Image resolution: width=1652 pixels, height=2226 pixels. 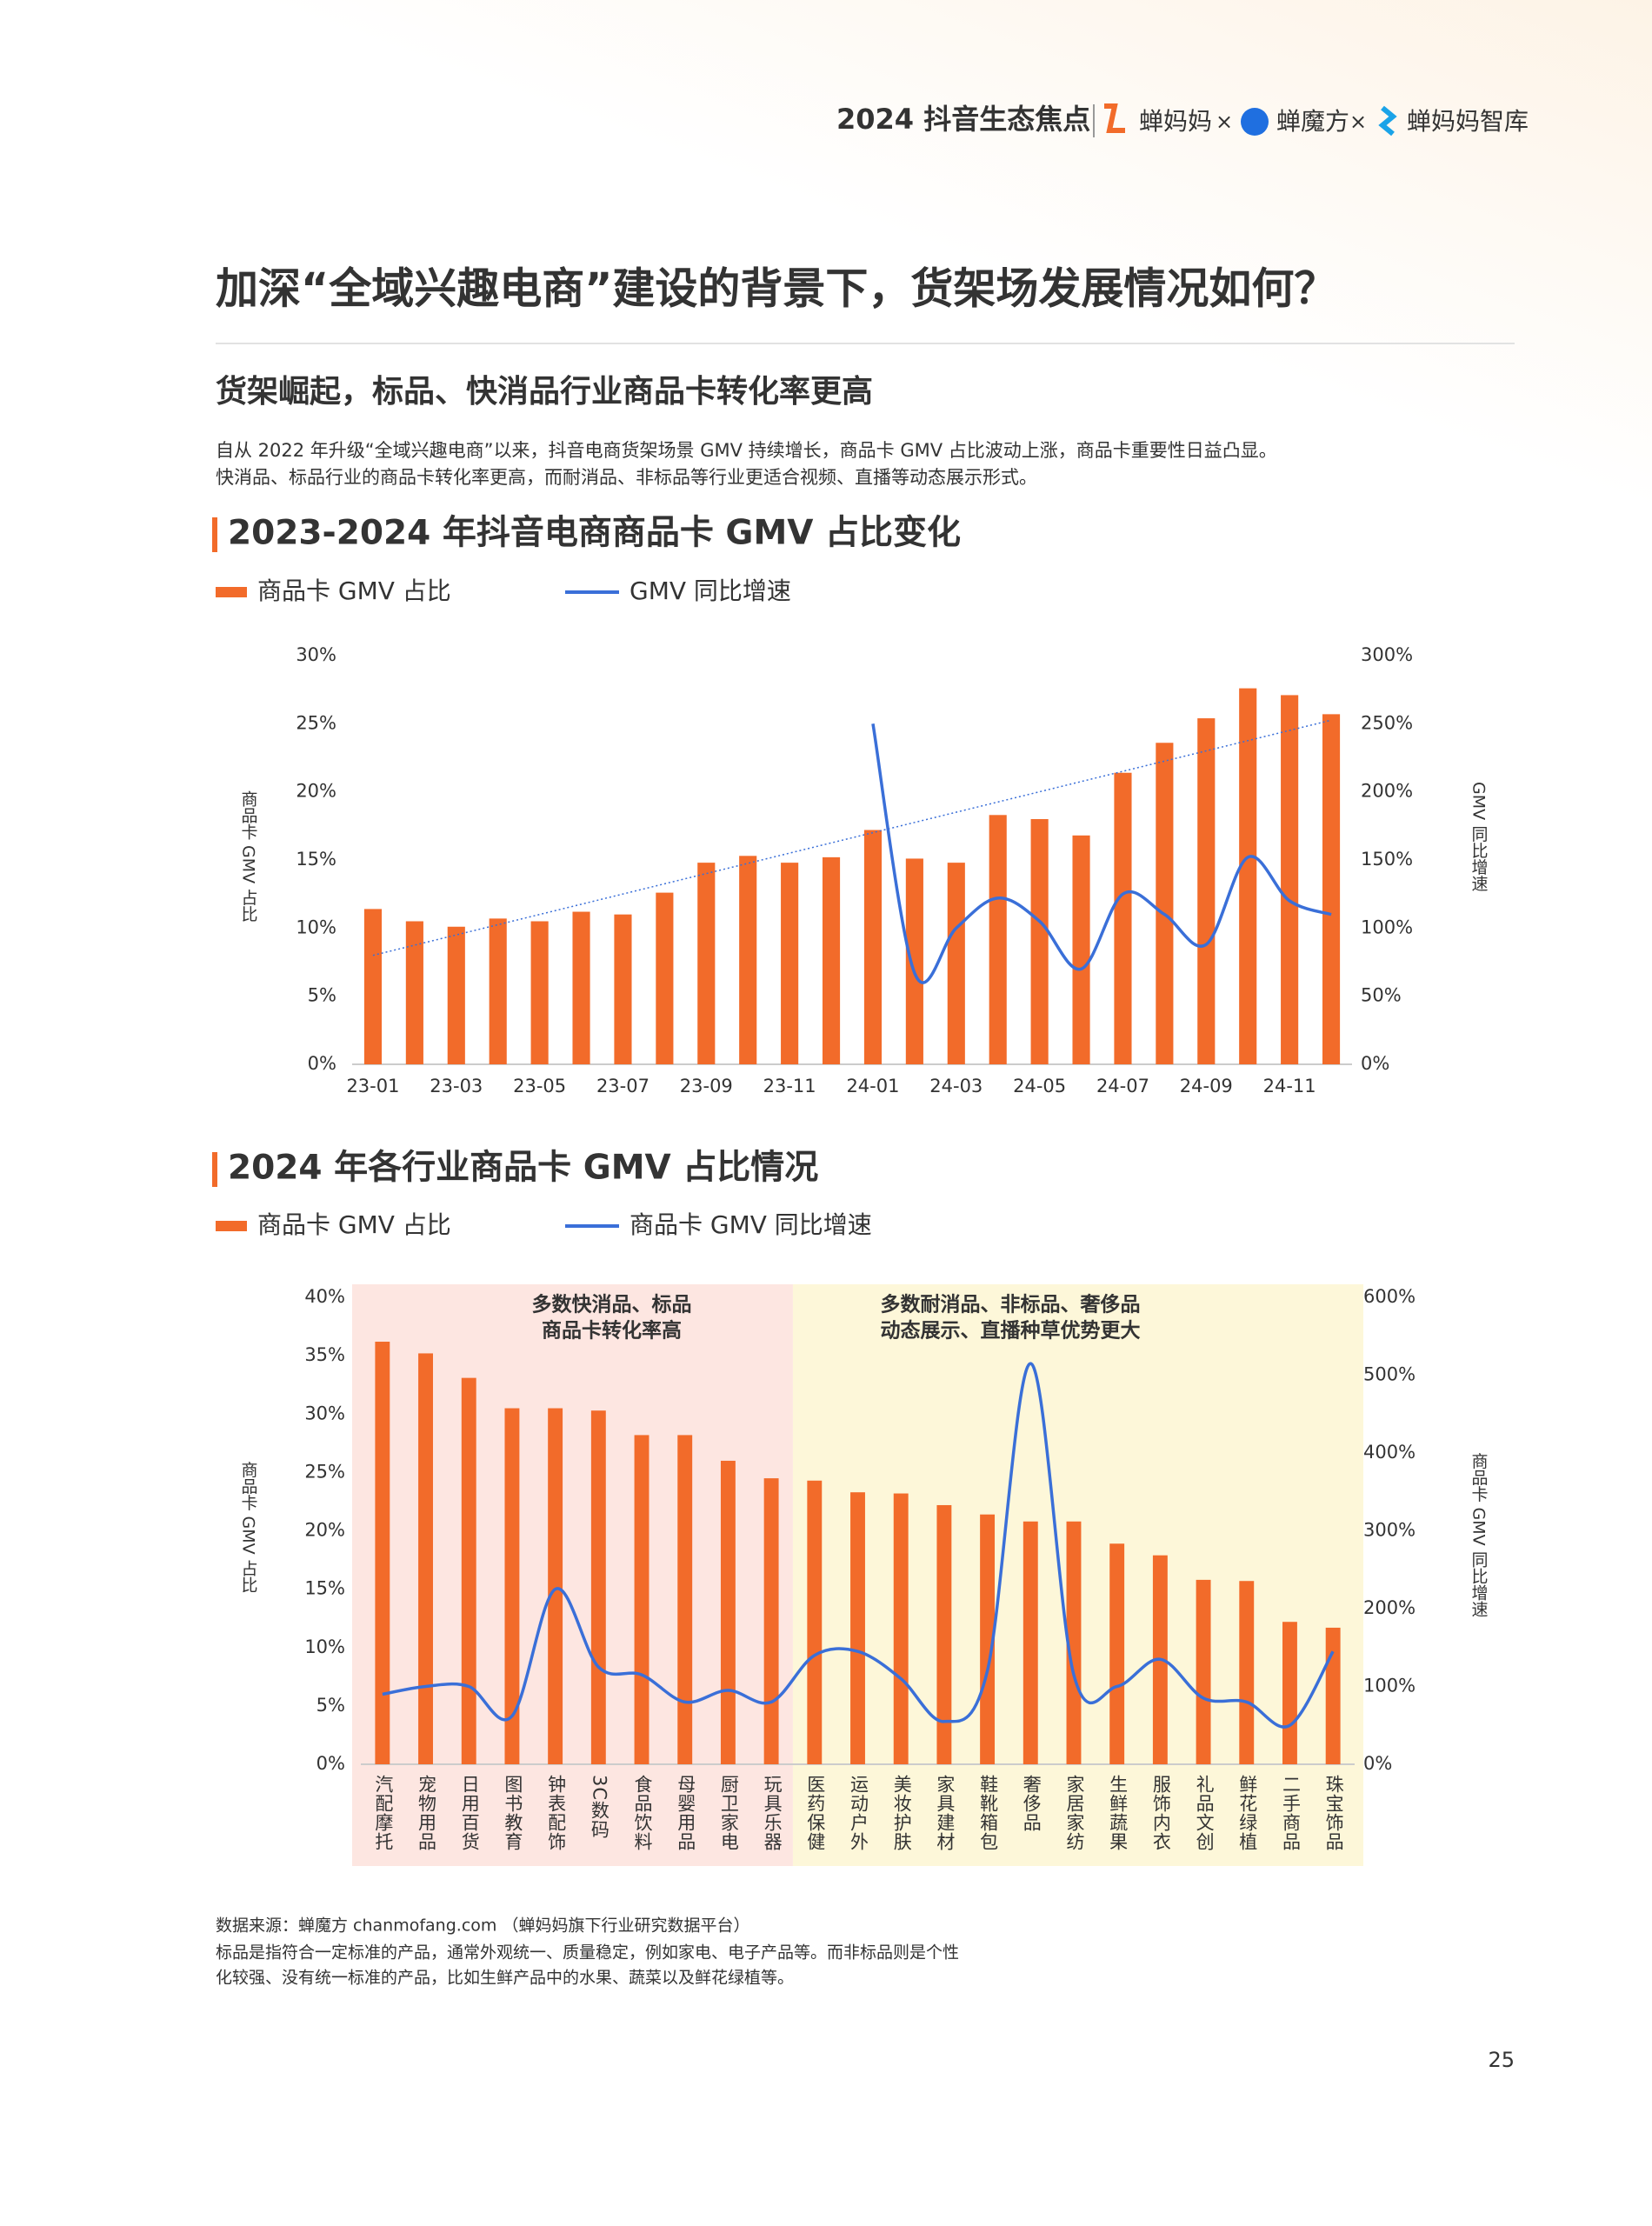 What do you see at coordinates (556, 1813) in the screenshot?
I see `x-tick-label: 钟表配饰` at bounding box center [556, 1813].